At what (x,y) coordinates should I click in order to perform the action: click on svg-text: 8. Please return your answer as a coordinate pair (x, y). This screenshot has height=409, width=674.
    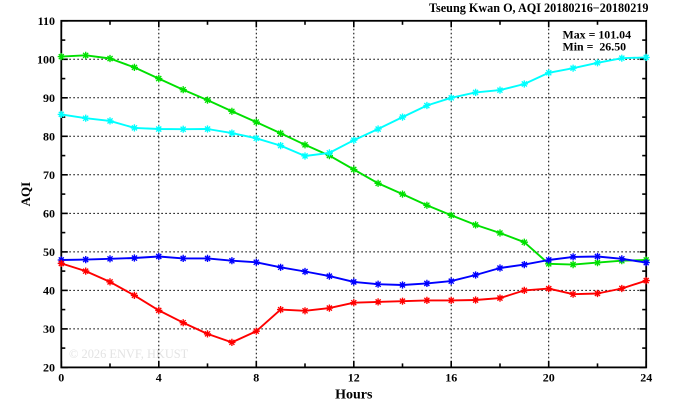
    Looking at the image, I should click on (256, 377).